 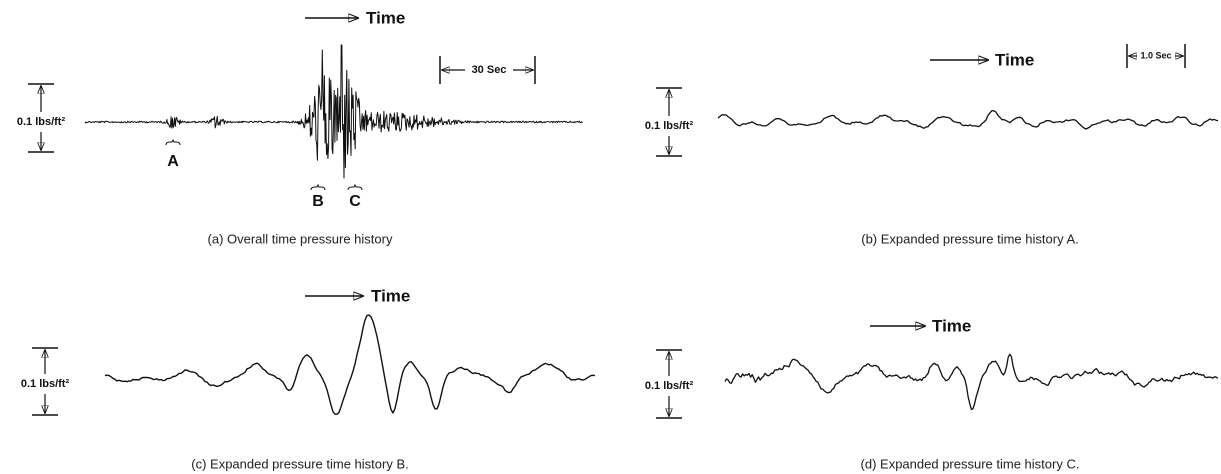 What do you see at coordinates (489, 70) in the screenshot?
I see `duration-label: 30 Sec` at bounding box center [489, 70].